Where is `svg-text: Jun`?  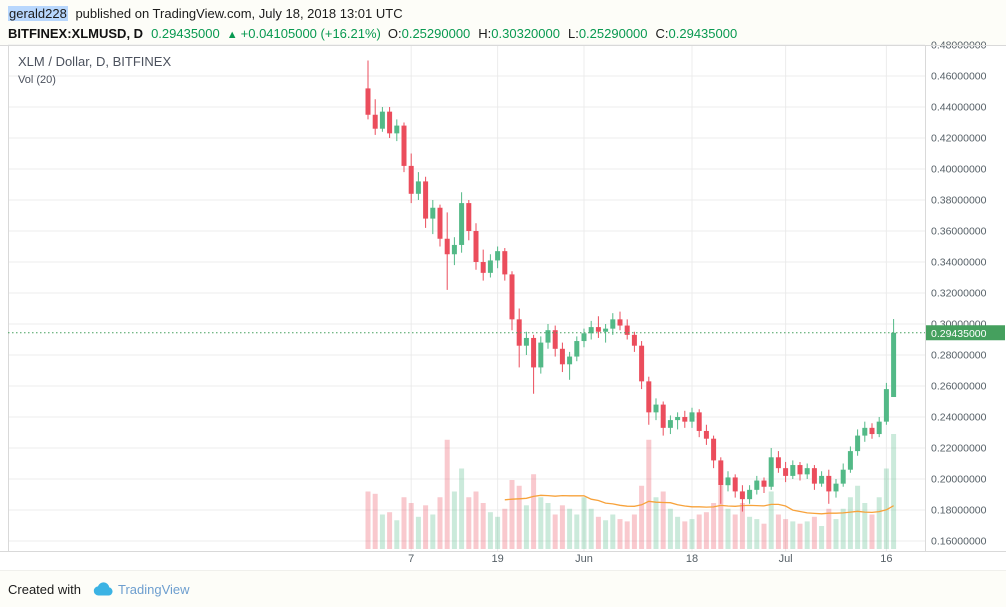
svg-text: Jun is located at coordinates (584, 559).